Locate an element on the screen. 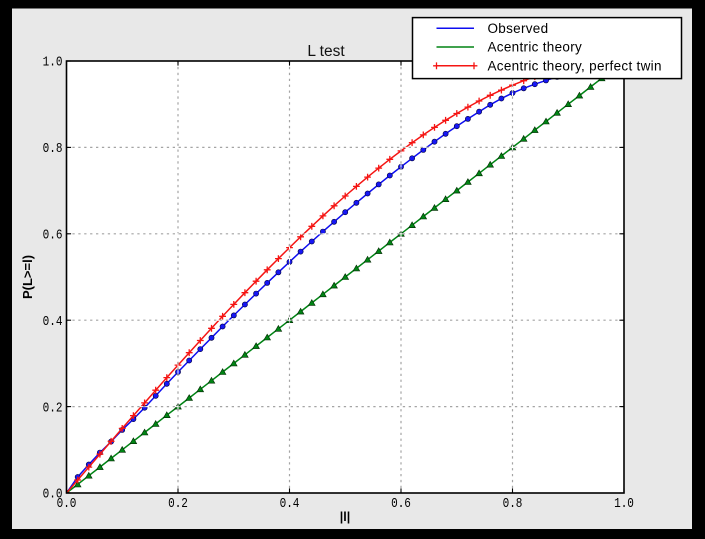  svg-text: P(L>=l) is located at coordinates (27, 277).